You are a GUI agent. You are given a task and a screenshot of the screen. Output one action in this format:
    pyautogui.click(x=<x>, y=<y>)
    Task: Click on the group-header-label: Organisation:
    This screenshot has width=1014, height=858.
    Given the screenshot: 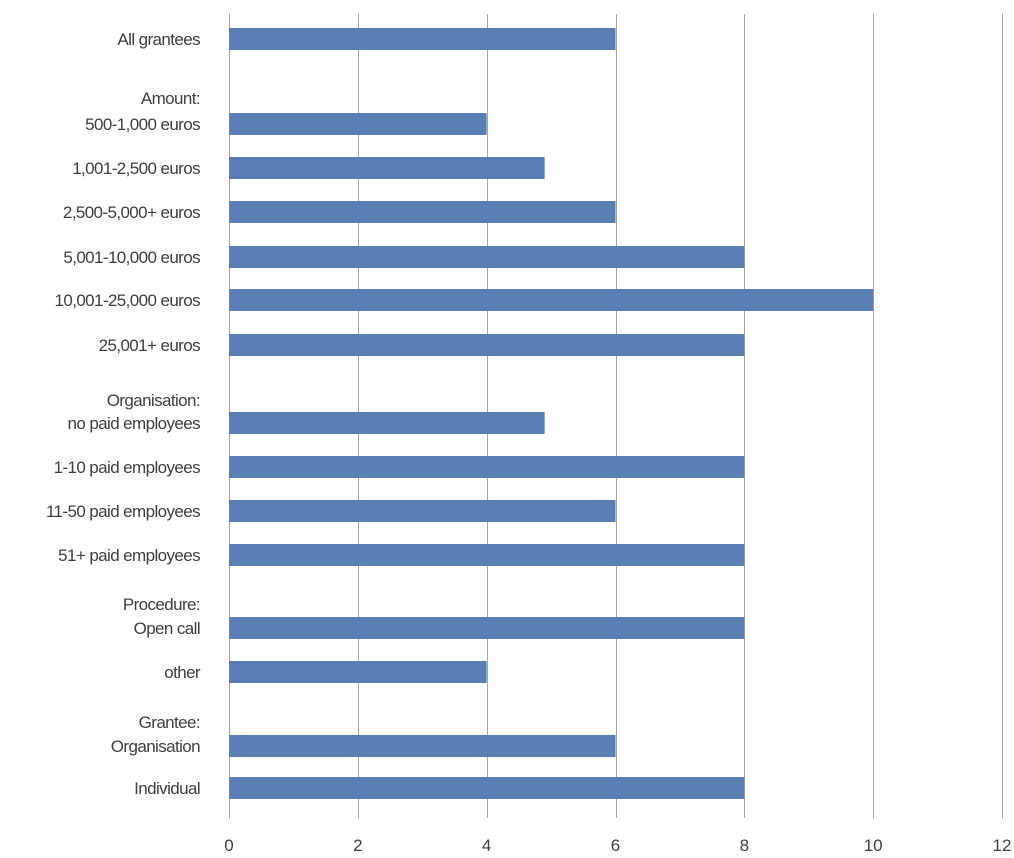 What is the action you would take?
    pyautogui.click(x=153, y=400)
    